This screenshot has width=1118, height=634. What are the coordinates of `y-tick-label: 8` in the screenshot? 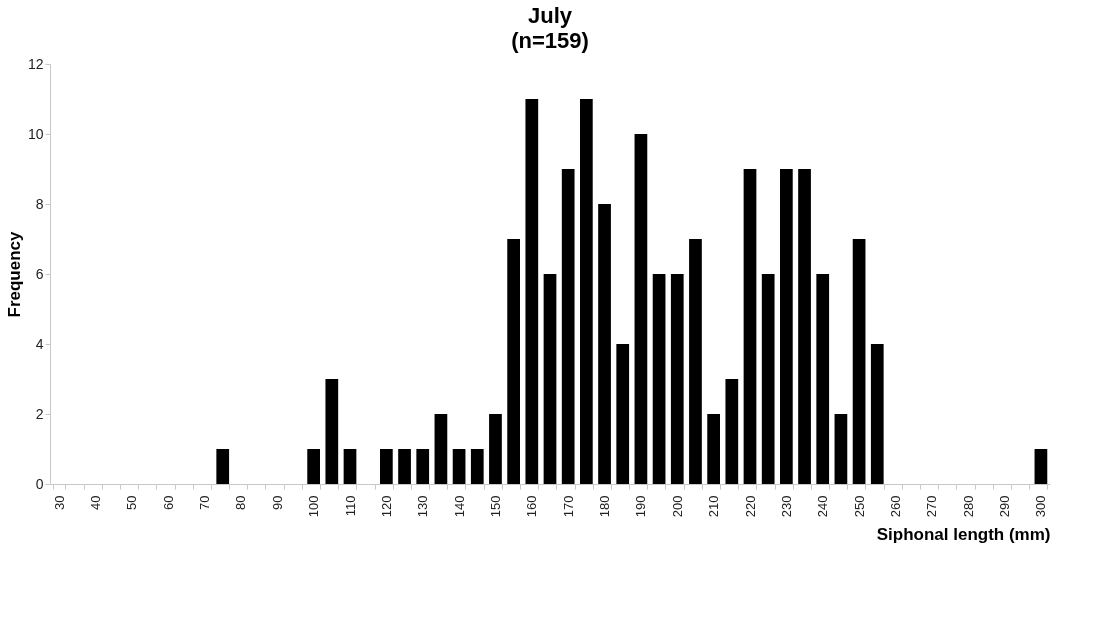 It's located at (39, 203).